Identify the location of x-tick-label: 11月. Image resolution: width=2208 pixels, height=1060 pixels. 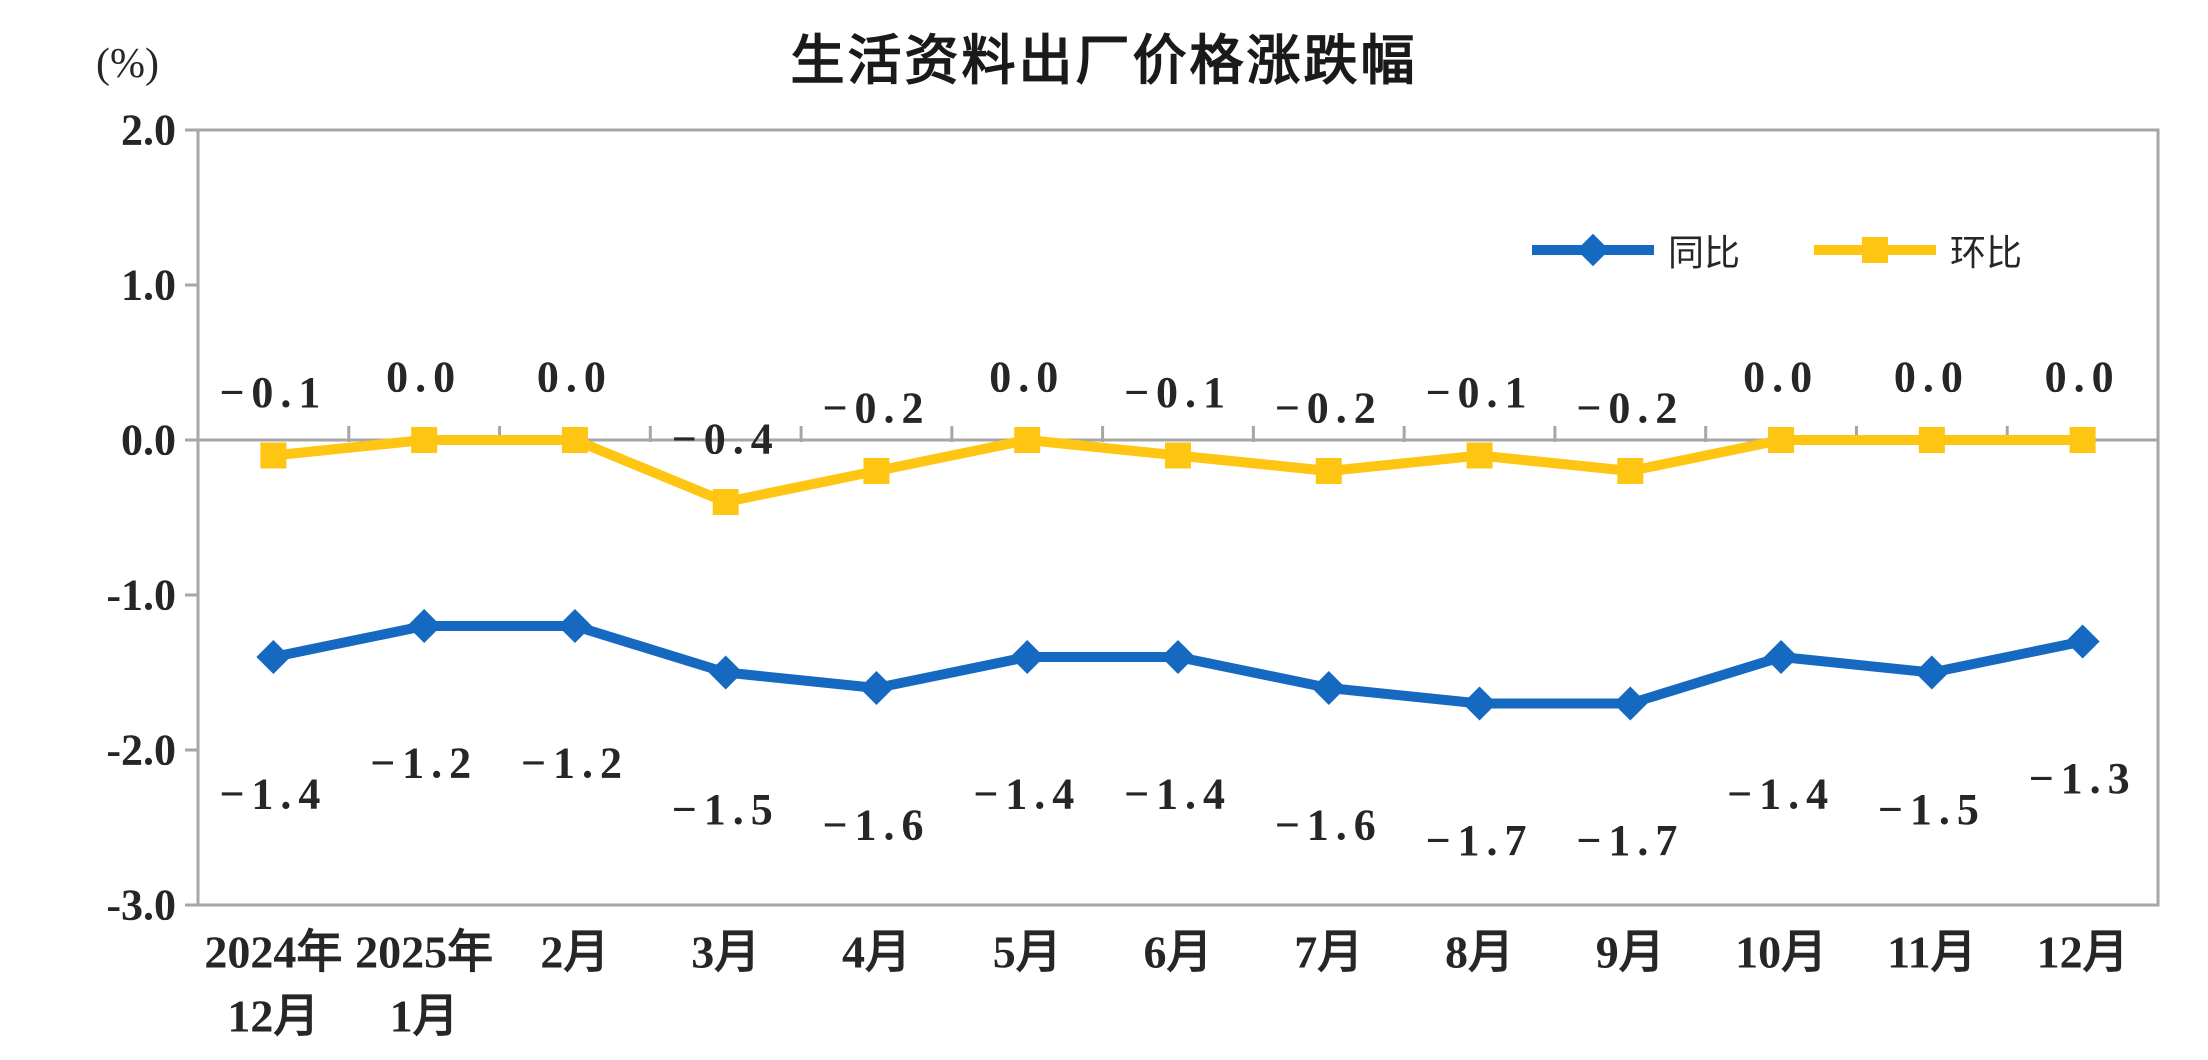
(1931, 952).